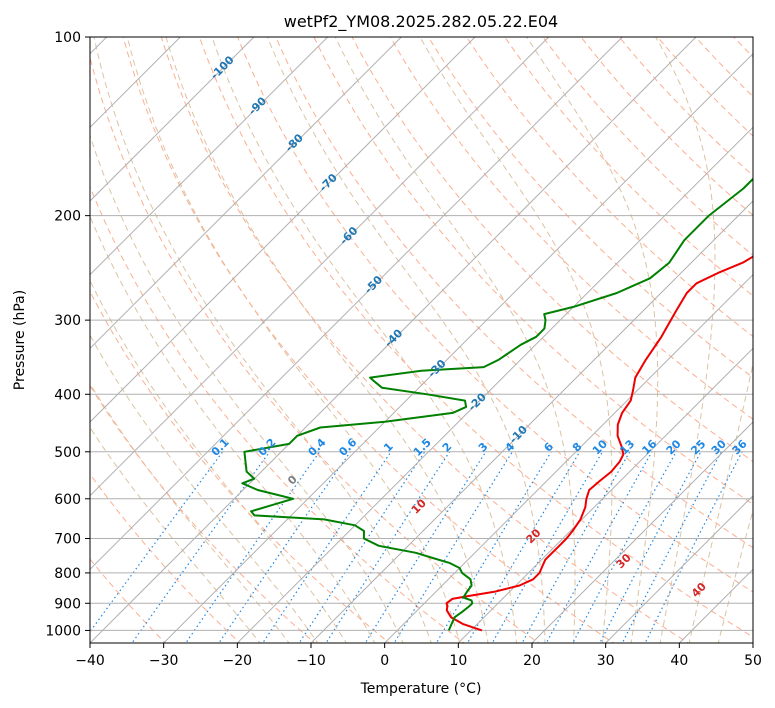 This screenshot has width=775, height=708. I want to click on y-tick-label: 400, so click(67, 395).